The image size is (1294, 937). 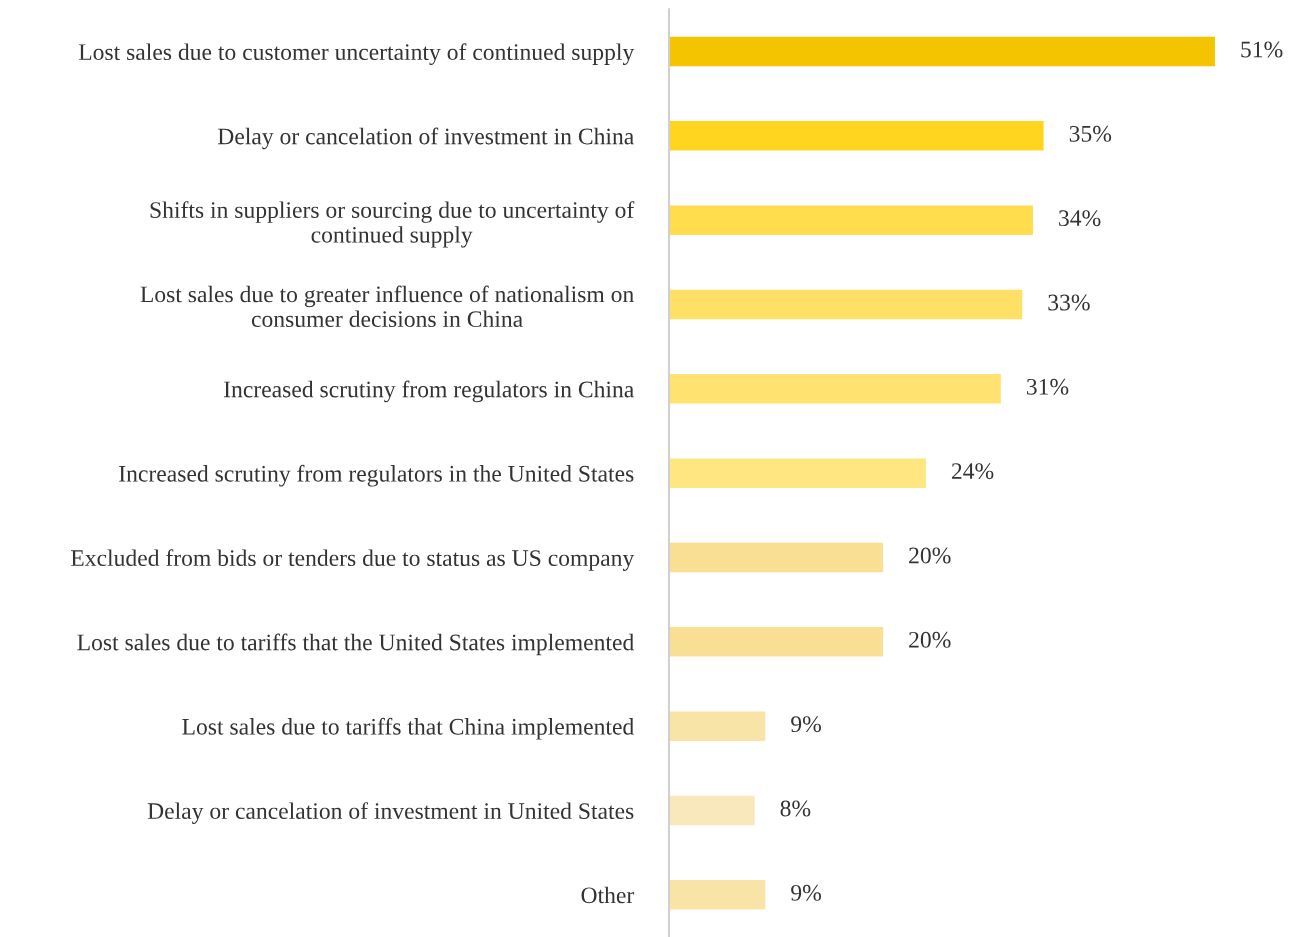 What do you see at coordinates (1090, 133) in the screenshot?
I see `data-label: 35%` at bounding box center [1090, 133].